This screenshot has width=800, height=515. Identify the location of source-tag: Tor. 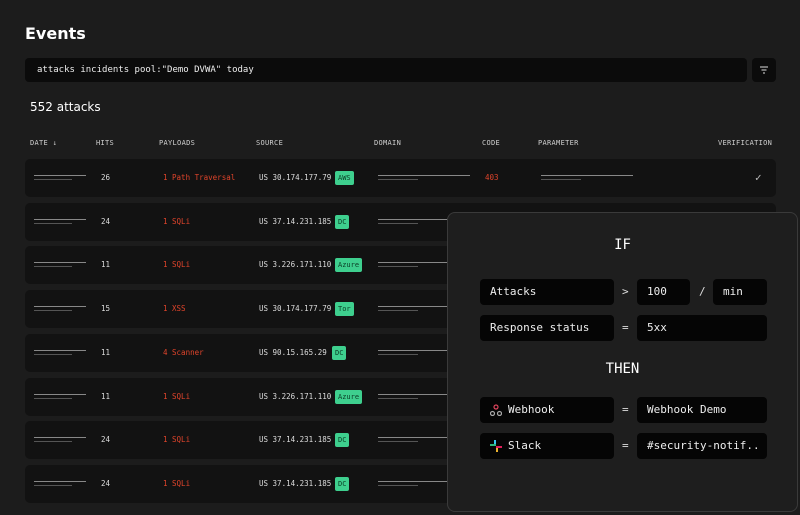
(344, 309).